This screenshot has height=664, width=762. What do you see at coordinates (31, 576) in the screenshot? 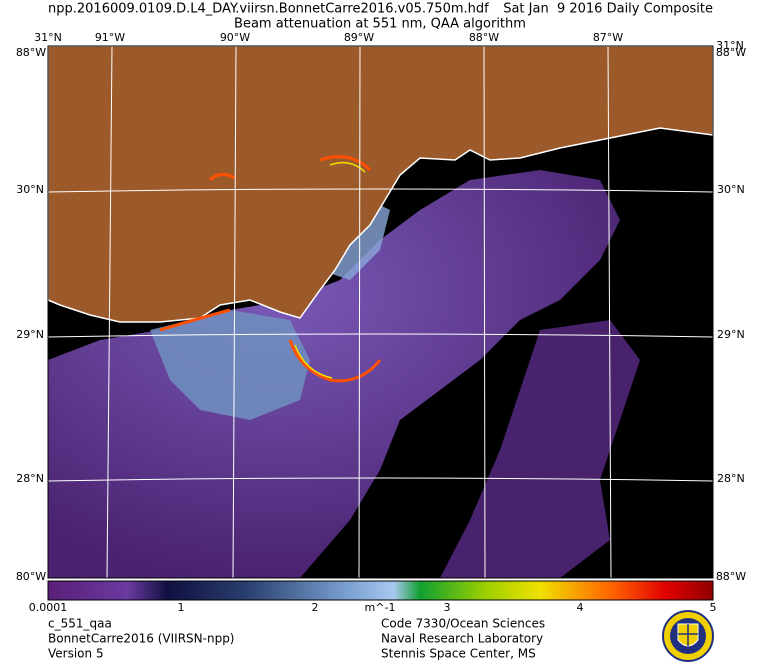
I see `corner-label: 80°W` at bounding box center [31, 576].